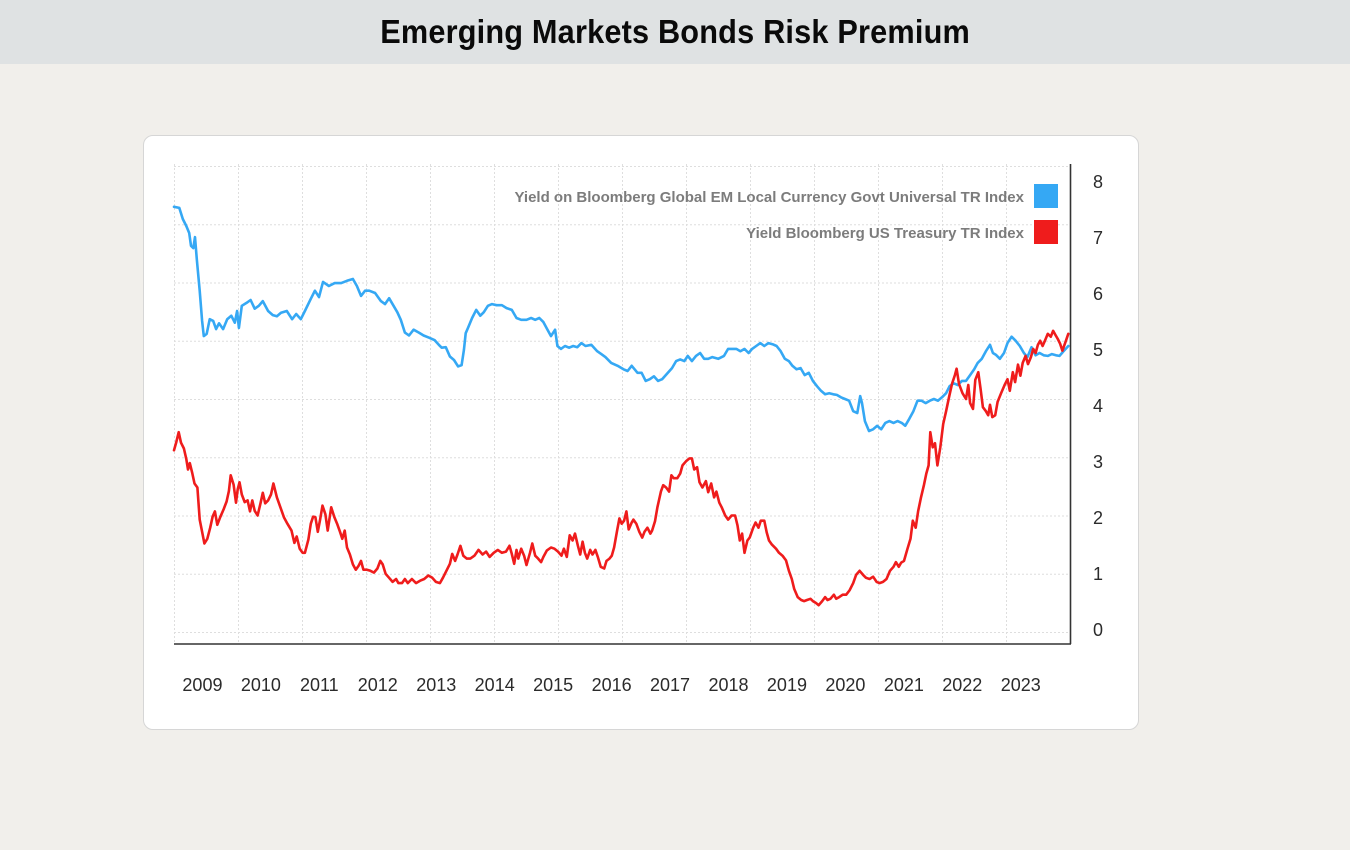 The image size is (1350, 850). I want to click on x-tick-label: 2021, so click(904, 685).